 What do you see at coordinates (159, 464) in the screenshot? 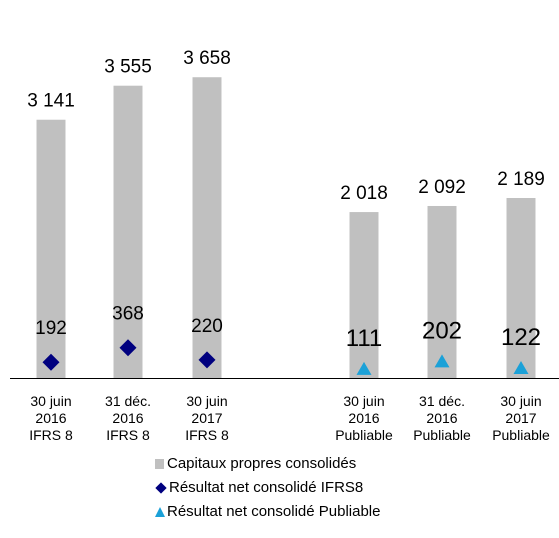
I see `gray-square-icon` at bounding box center [159, 464].